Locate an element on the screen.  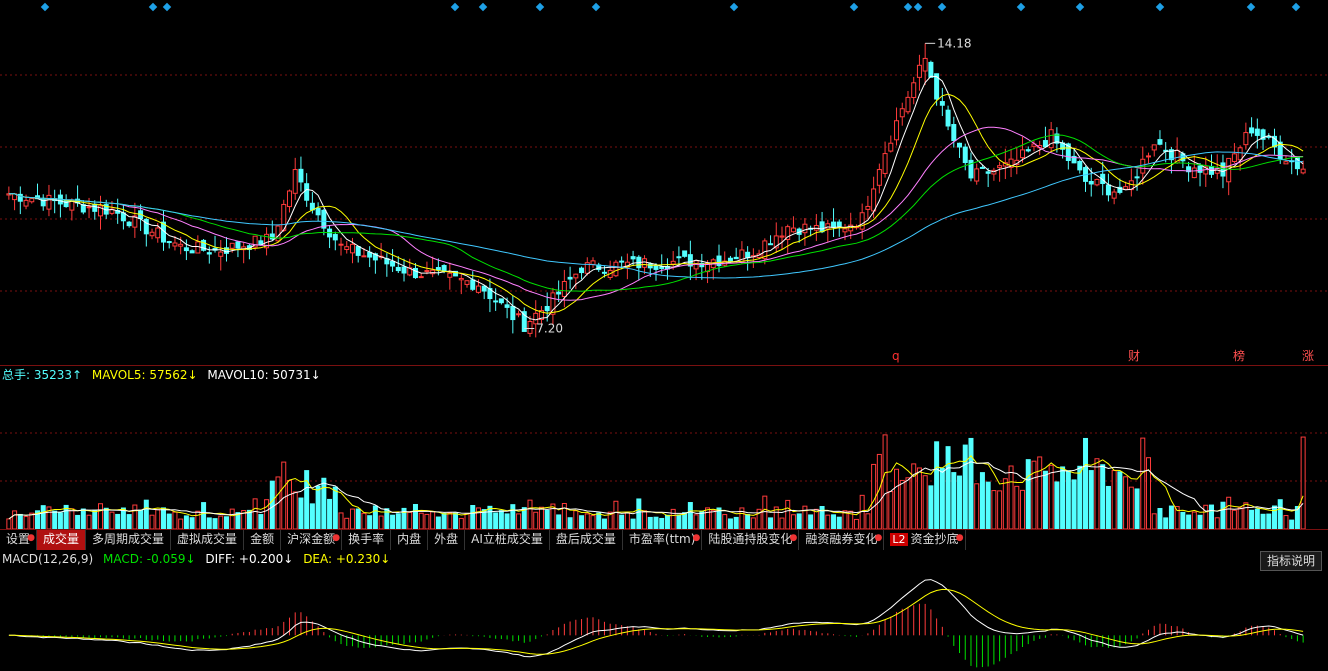
tab-1: 成交量 is located at coordinates (62, 540).